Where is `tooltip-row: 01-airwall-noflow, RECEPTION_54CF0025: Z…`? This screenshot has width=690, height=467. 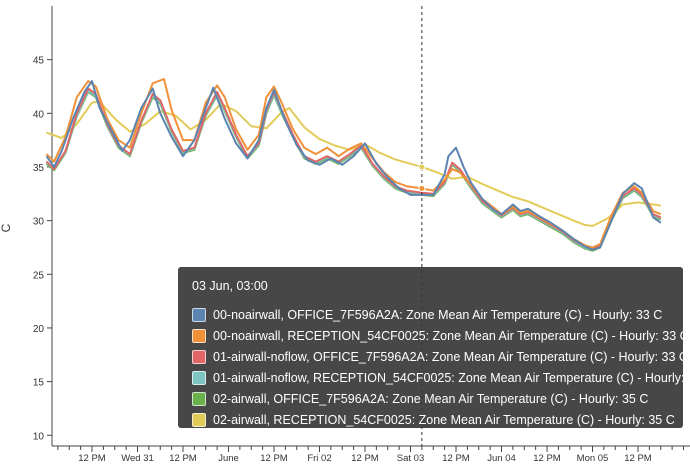
tooltip-row: 01-airwall-noflow, RECEPTION_54CF0025: Z… is located at coordinates (441, 377).